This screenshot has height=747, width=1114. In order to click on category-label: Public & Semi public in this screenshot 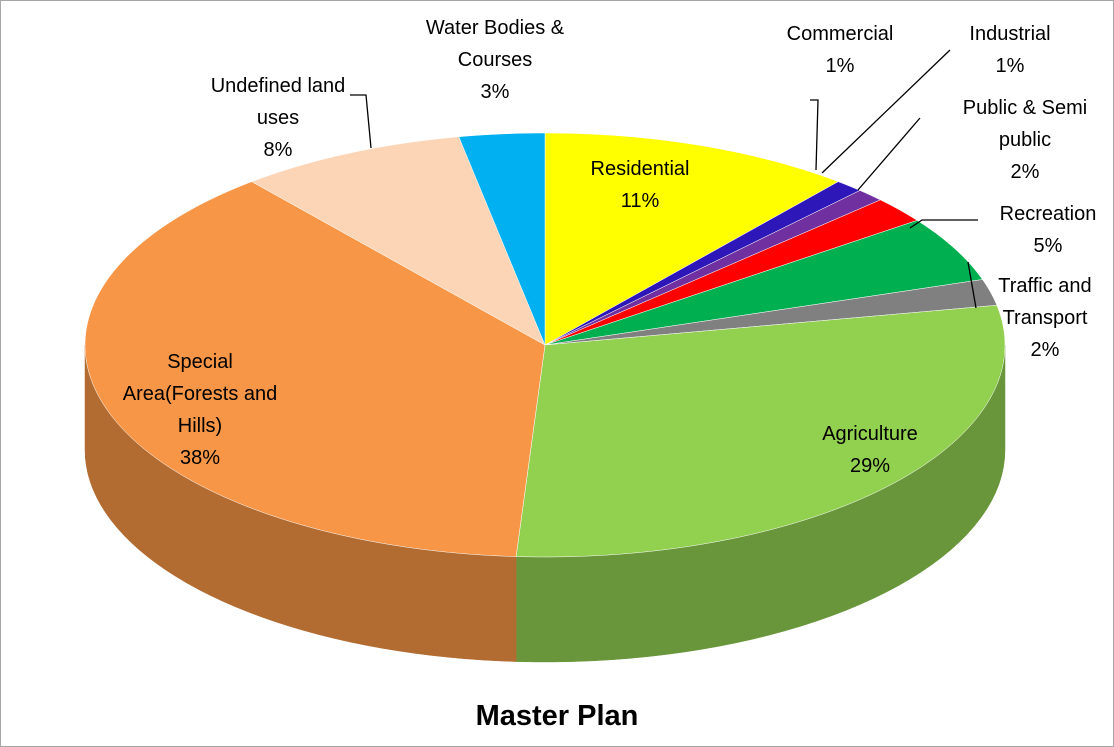, I will do `click(1025, 124)`.